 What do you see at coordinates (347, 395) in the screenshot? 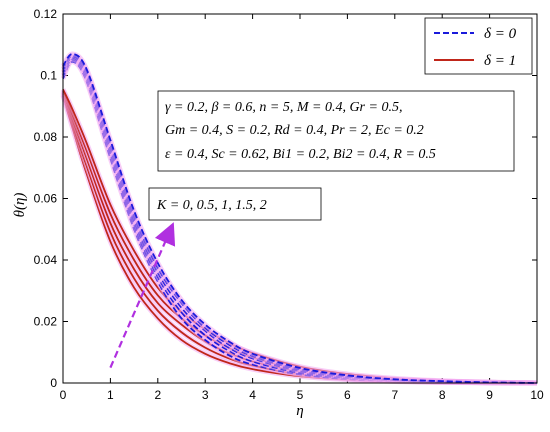
I see `x-tick-label: 6` at bounding box center [347, 395].